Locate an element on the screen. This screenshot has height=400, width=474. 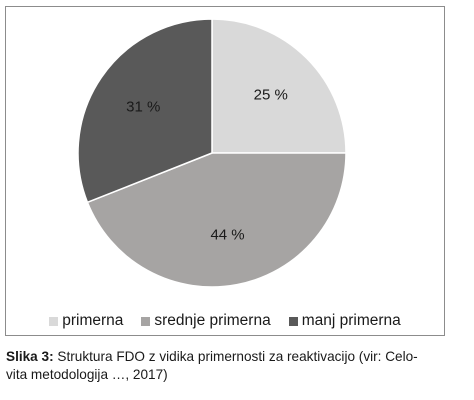
slice-label-2: 44 % is located at coordinates (227, 235).